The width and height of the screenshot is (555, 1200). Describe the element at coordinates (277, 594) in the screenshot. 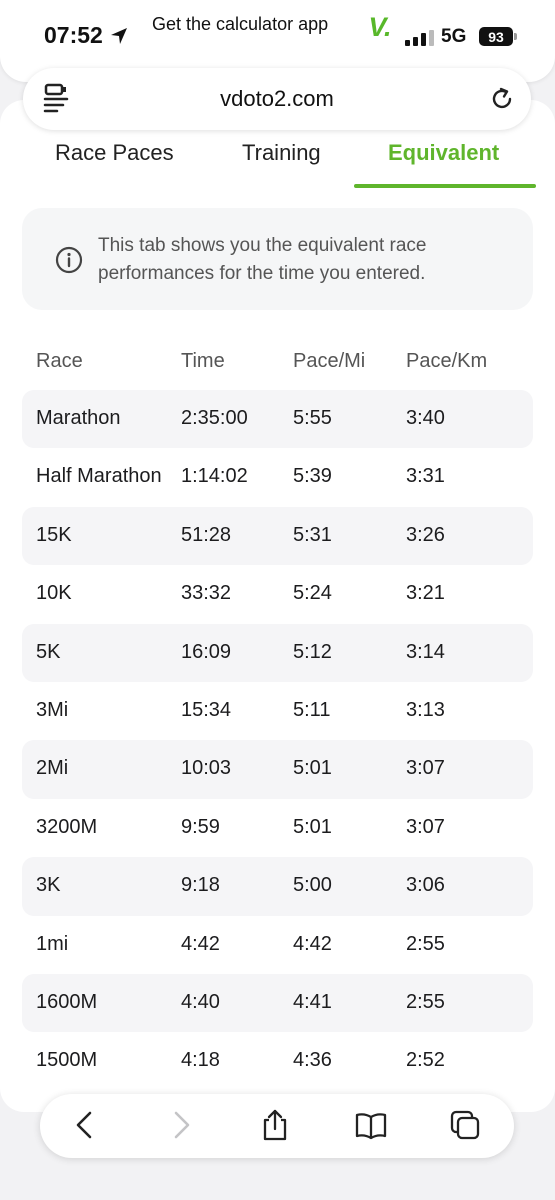

I see `table-row: 10K 33:32 5:24 3:21` at that location.